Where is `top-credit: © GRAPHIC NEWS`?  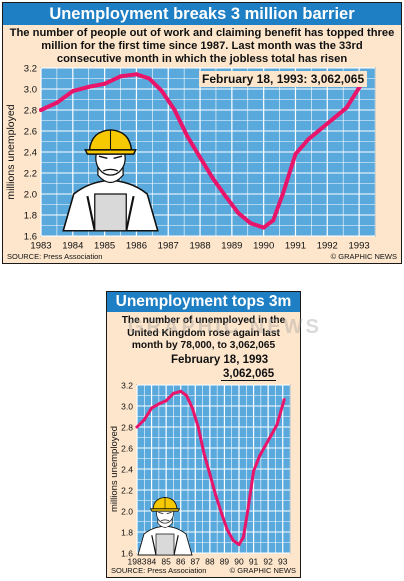
top-credit: © GRAPHIC NEWS is located at coordinates (363, 256).